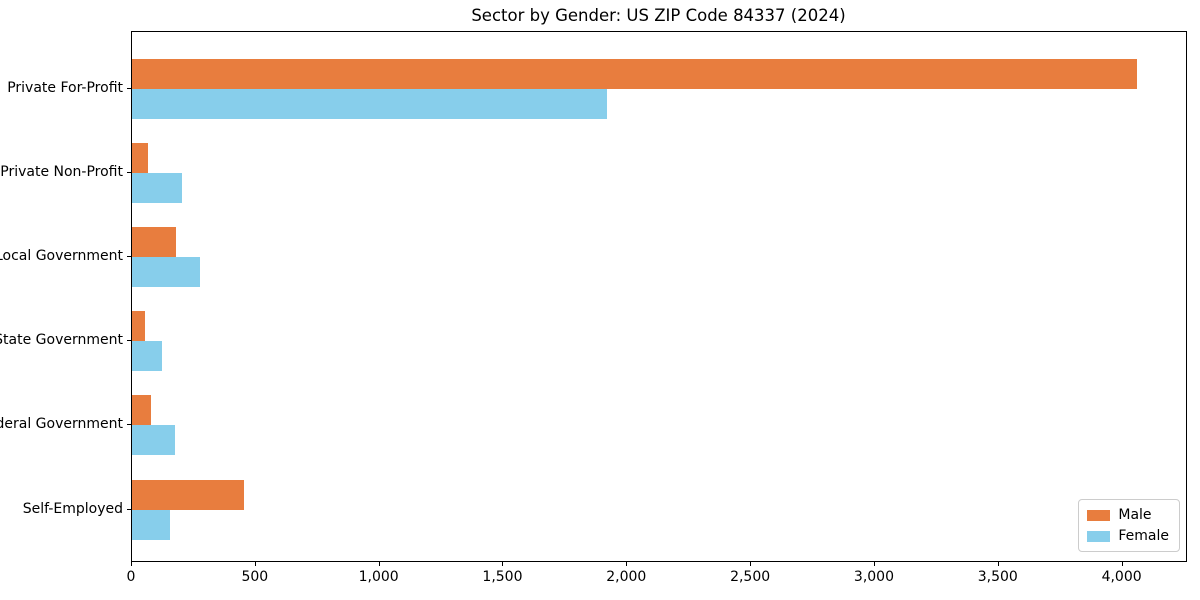 This screenshot has height=600, width=1200. What do you see at coordinates (1135, 515) in the screenshot?
I see `legend-label-male: Male` at bounding box center [1135, 515].